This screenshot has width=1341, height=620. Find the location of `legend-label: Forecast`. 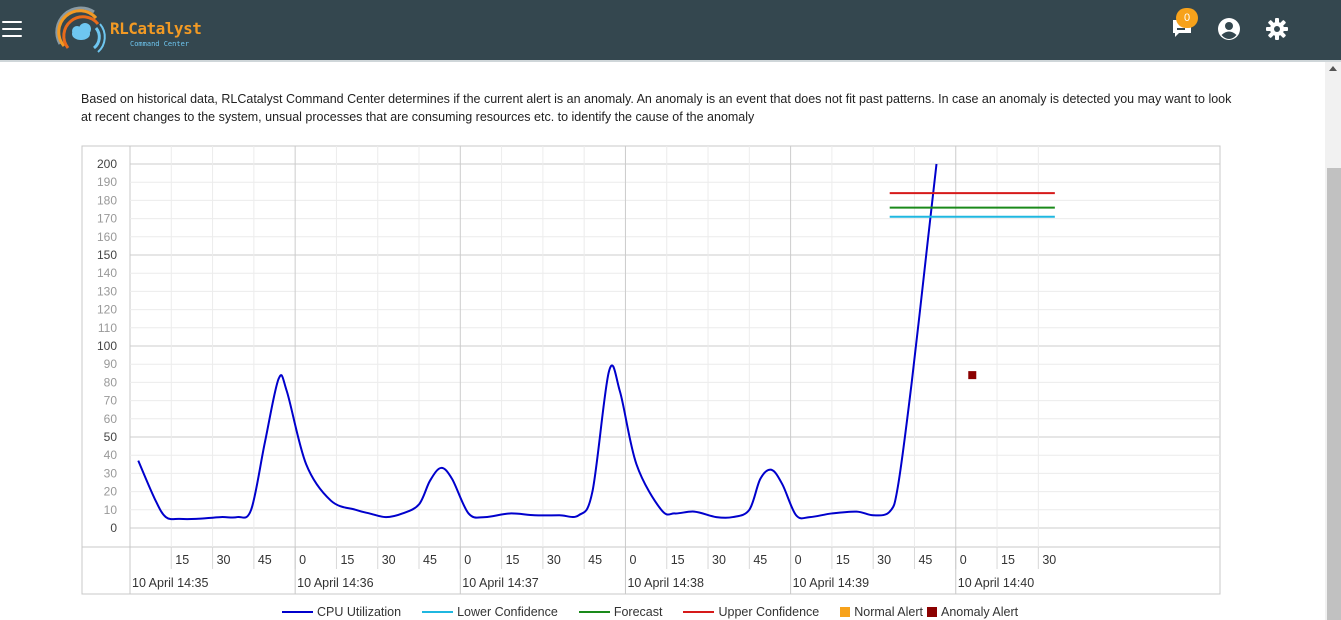

legend-label: Forecast is located at coordinates (638, 611).